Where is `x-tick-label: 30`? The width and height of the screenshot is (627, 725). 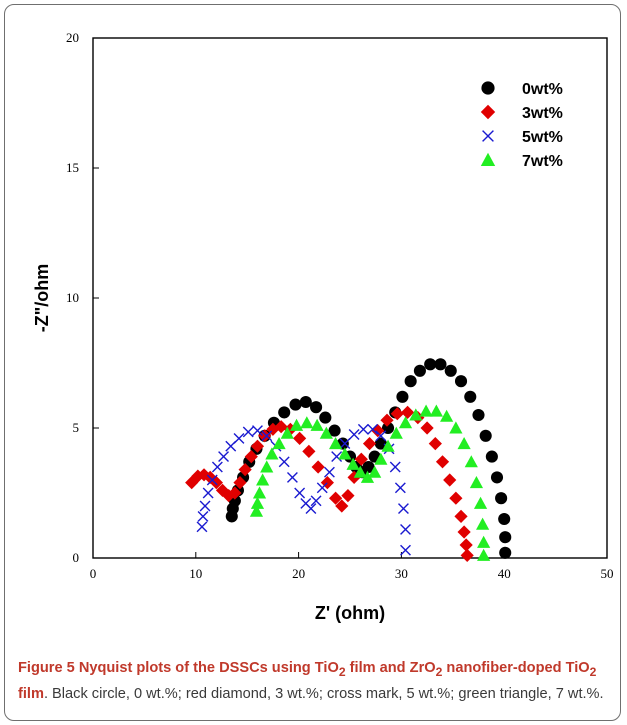 x-tick-label: 30 is located at coordinates (401, 573).